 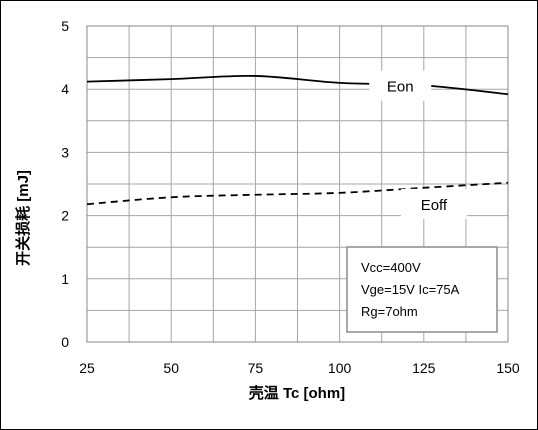 I want to click on condition-rg: Rg=7ohm, so click(x=389, y=311).